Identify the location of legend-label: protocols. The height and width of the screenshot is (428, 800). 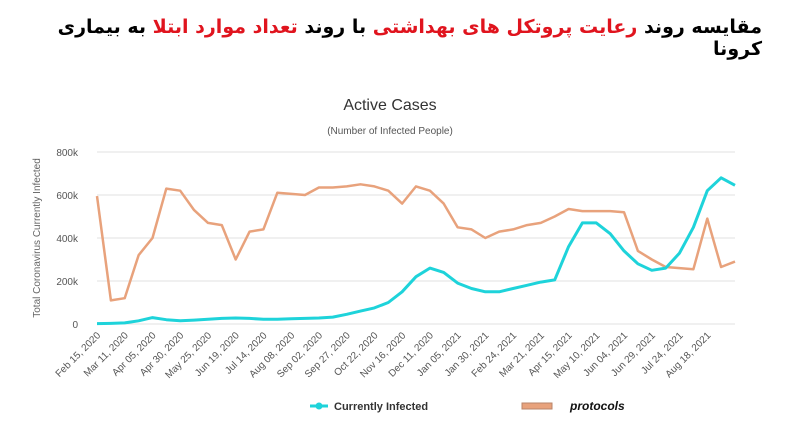
(597, 406).